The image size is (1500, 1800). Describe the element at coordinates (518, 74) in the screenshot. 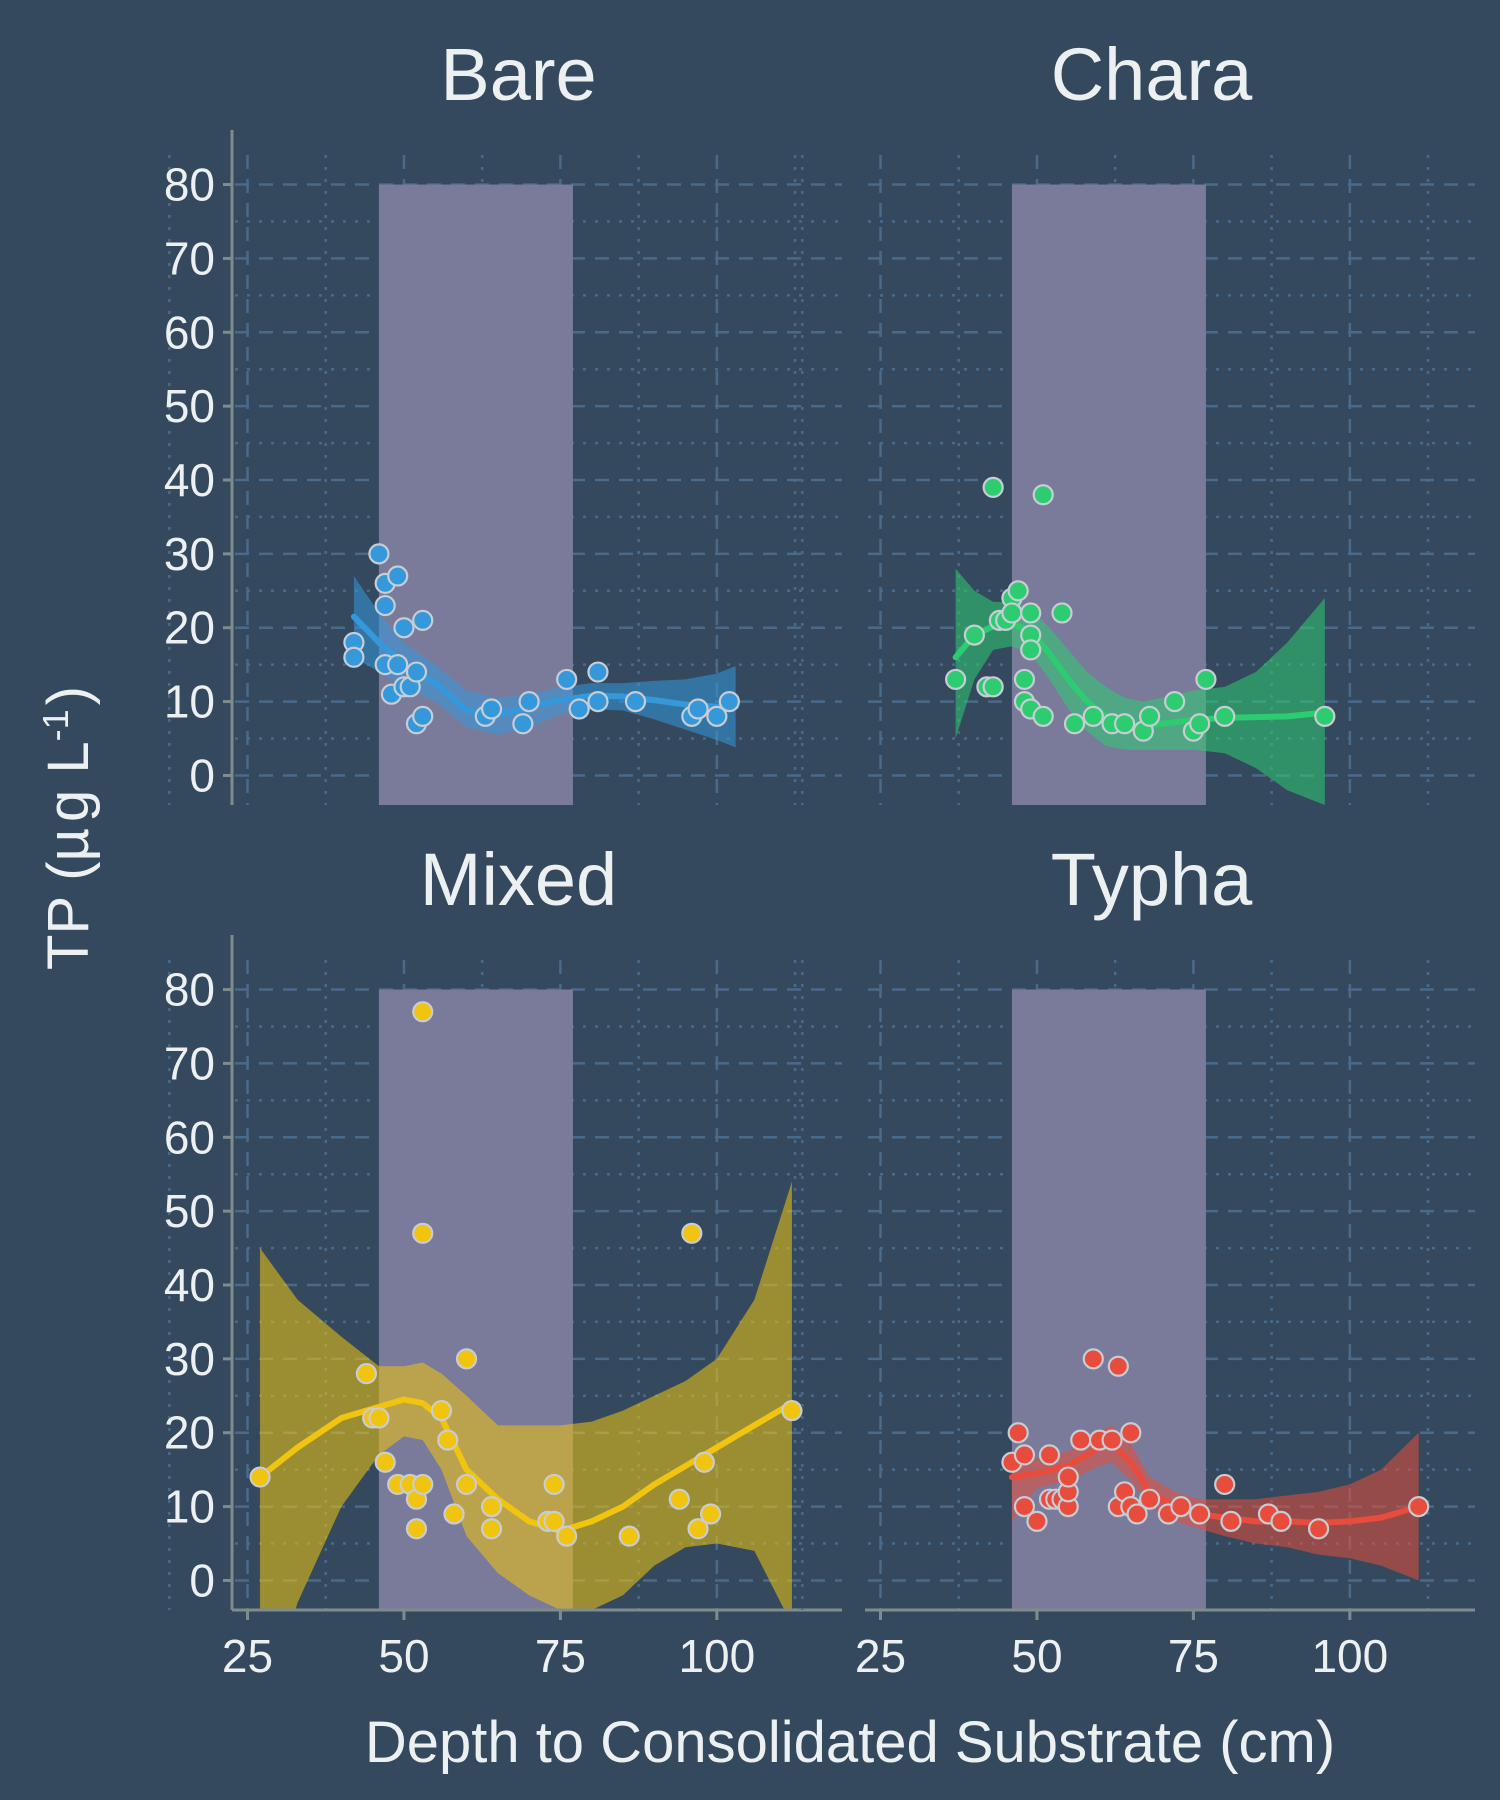

I see `panel-title-bare: Bare` at that location.